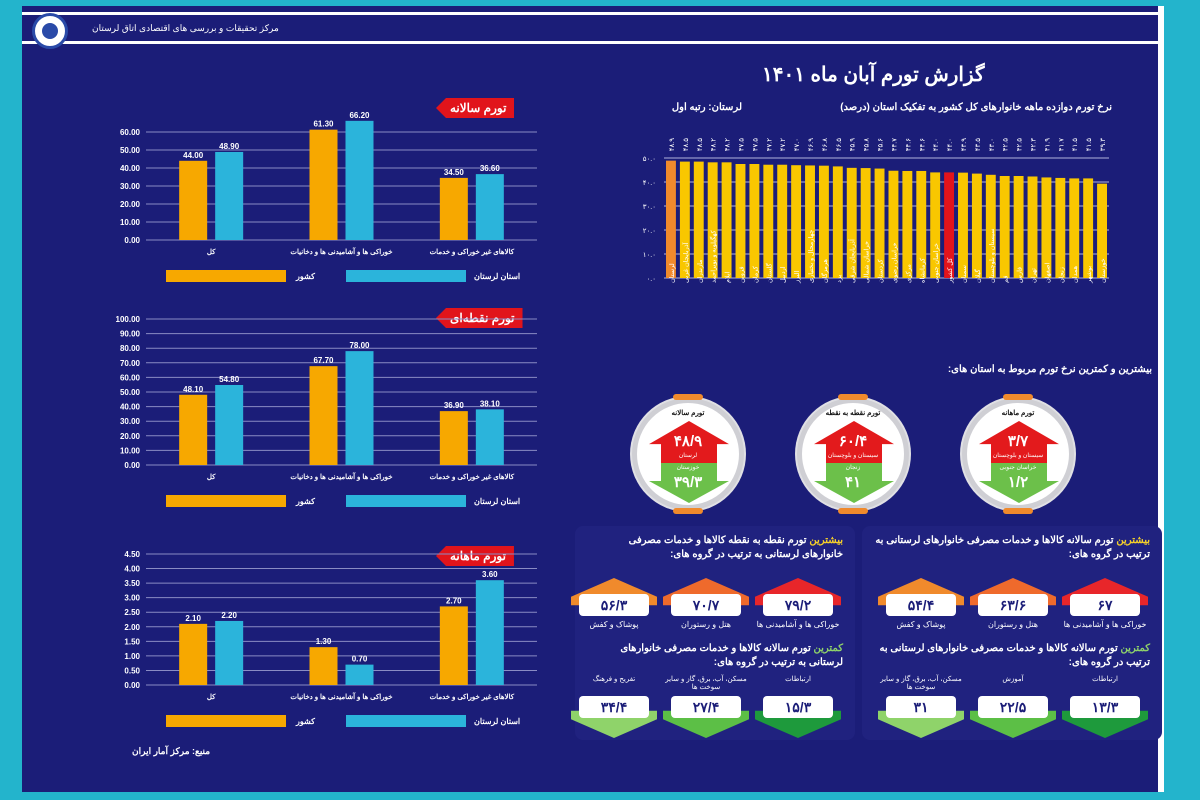 This screenshot has height=800, width=1200. Describe the element at coordinates (130, 334) in the screenshot. I see `y-tick-label: 90.00` at that location.